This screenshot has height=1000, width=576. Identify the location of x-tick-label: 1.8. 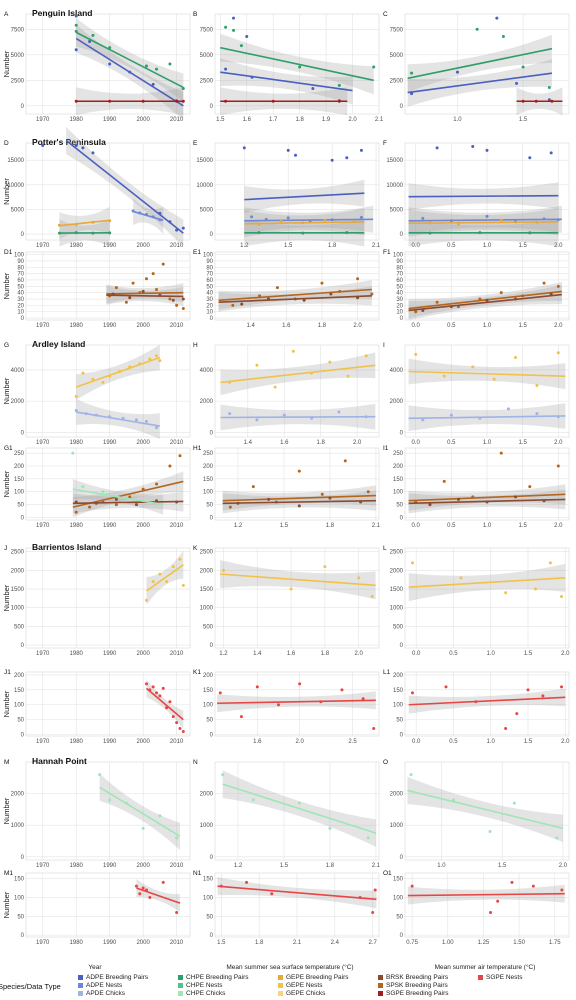
(259, 943).